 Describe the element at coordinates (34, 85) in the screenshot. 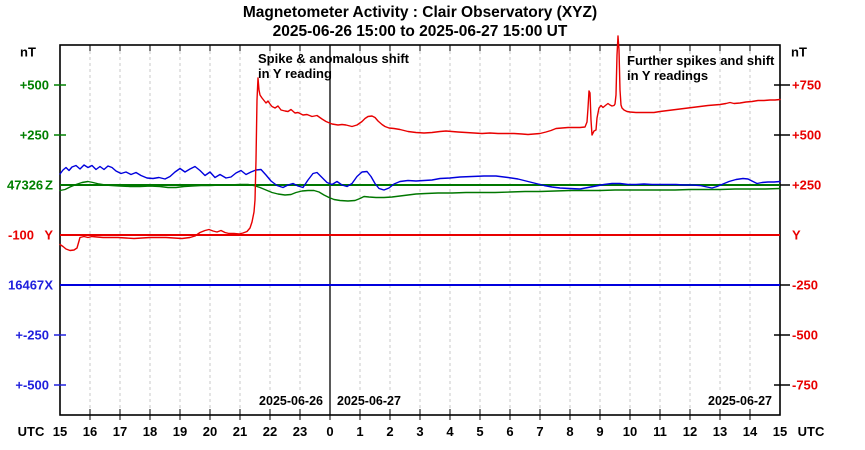

I see `left-axis-label: +500` at that location.